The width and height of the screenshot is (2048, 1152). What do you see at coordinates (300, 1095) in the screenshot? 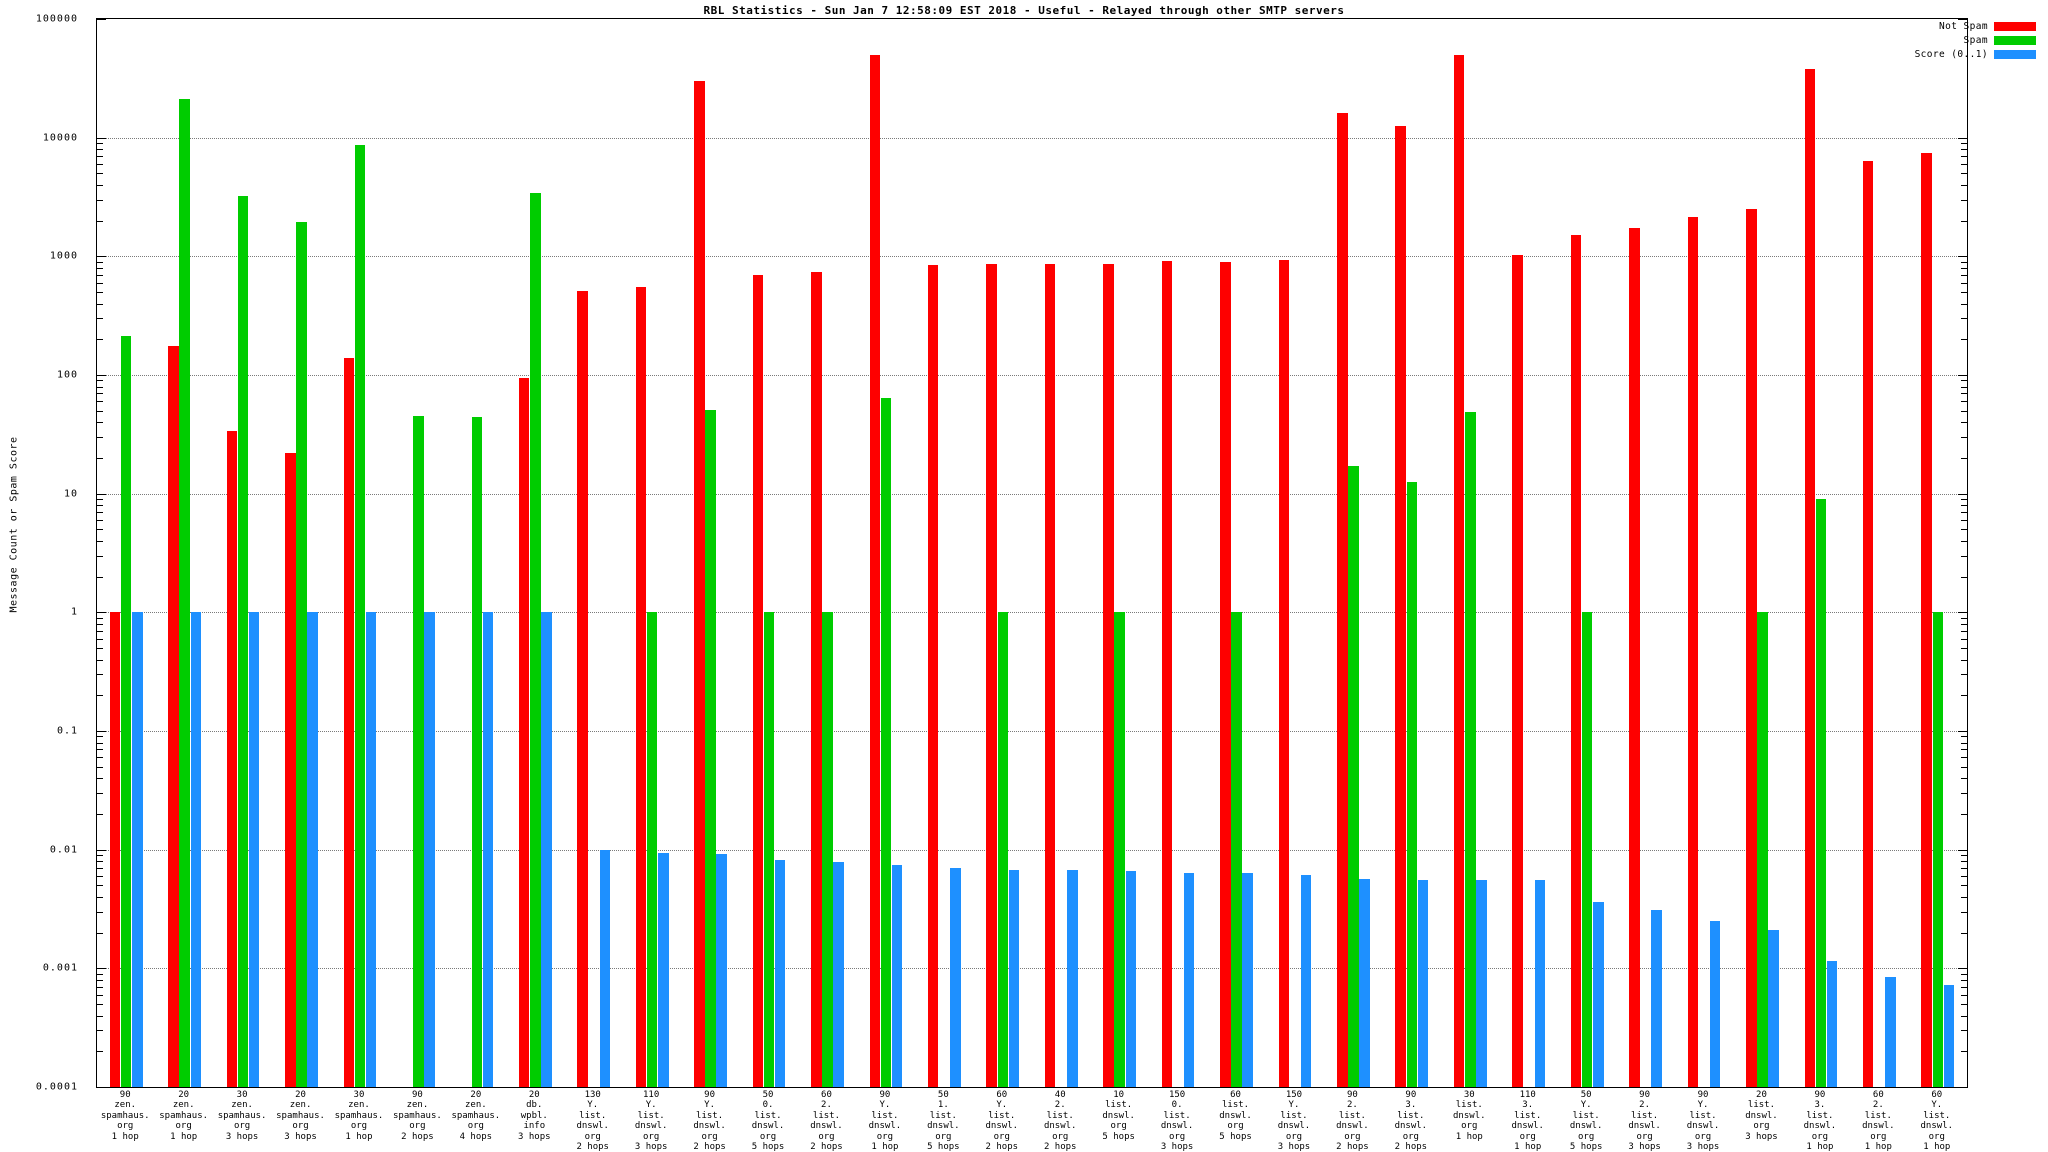
I see `x-tick-label-line: 20` at bounding box center [300, 1095].